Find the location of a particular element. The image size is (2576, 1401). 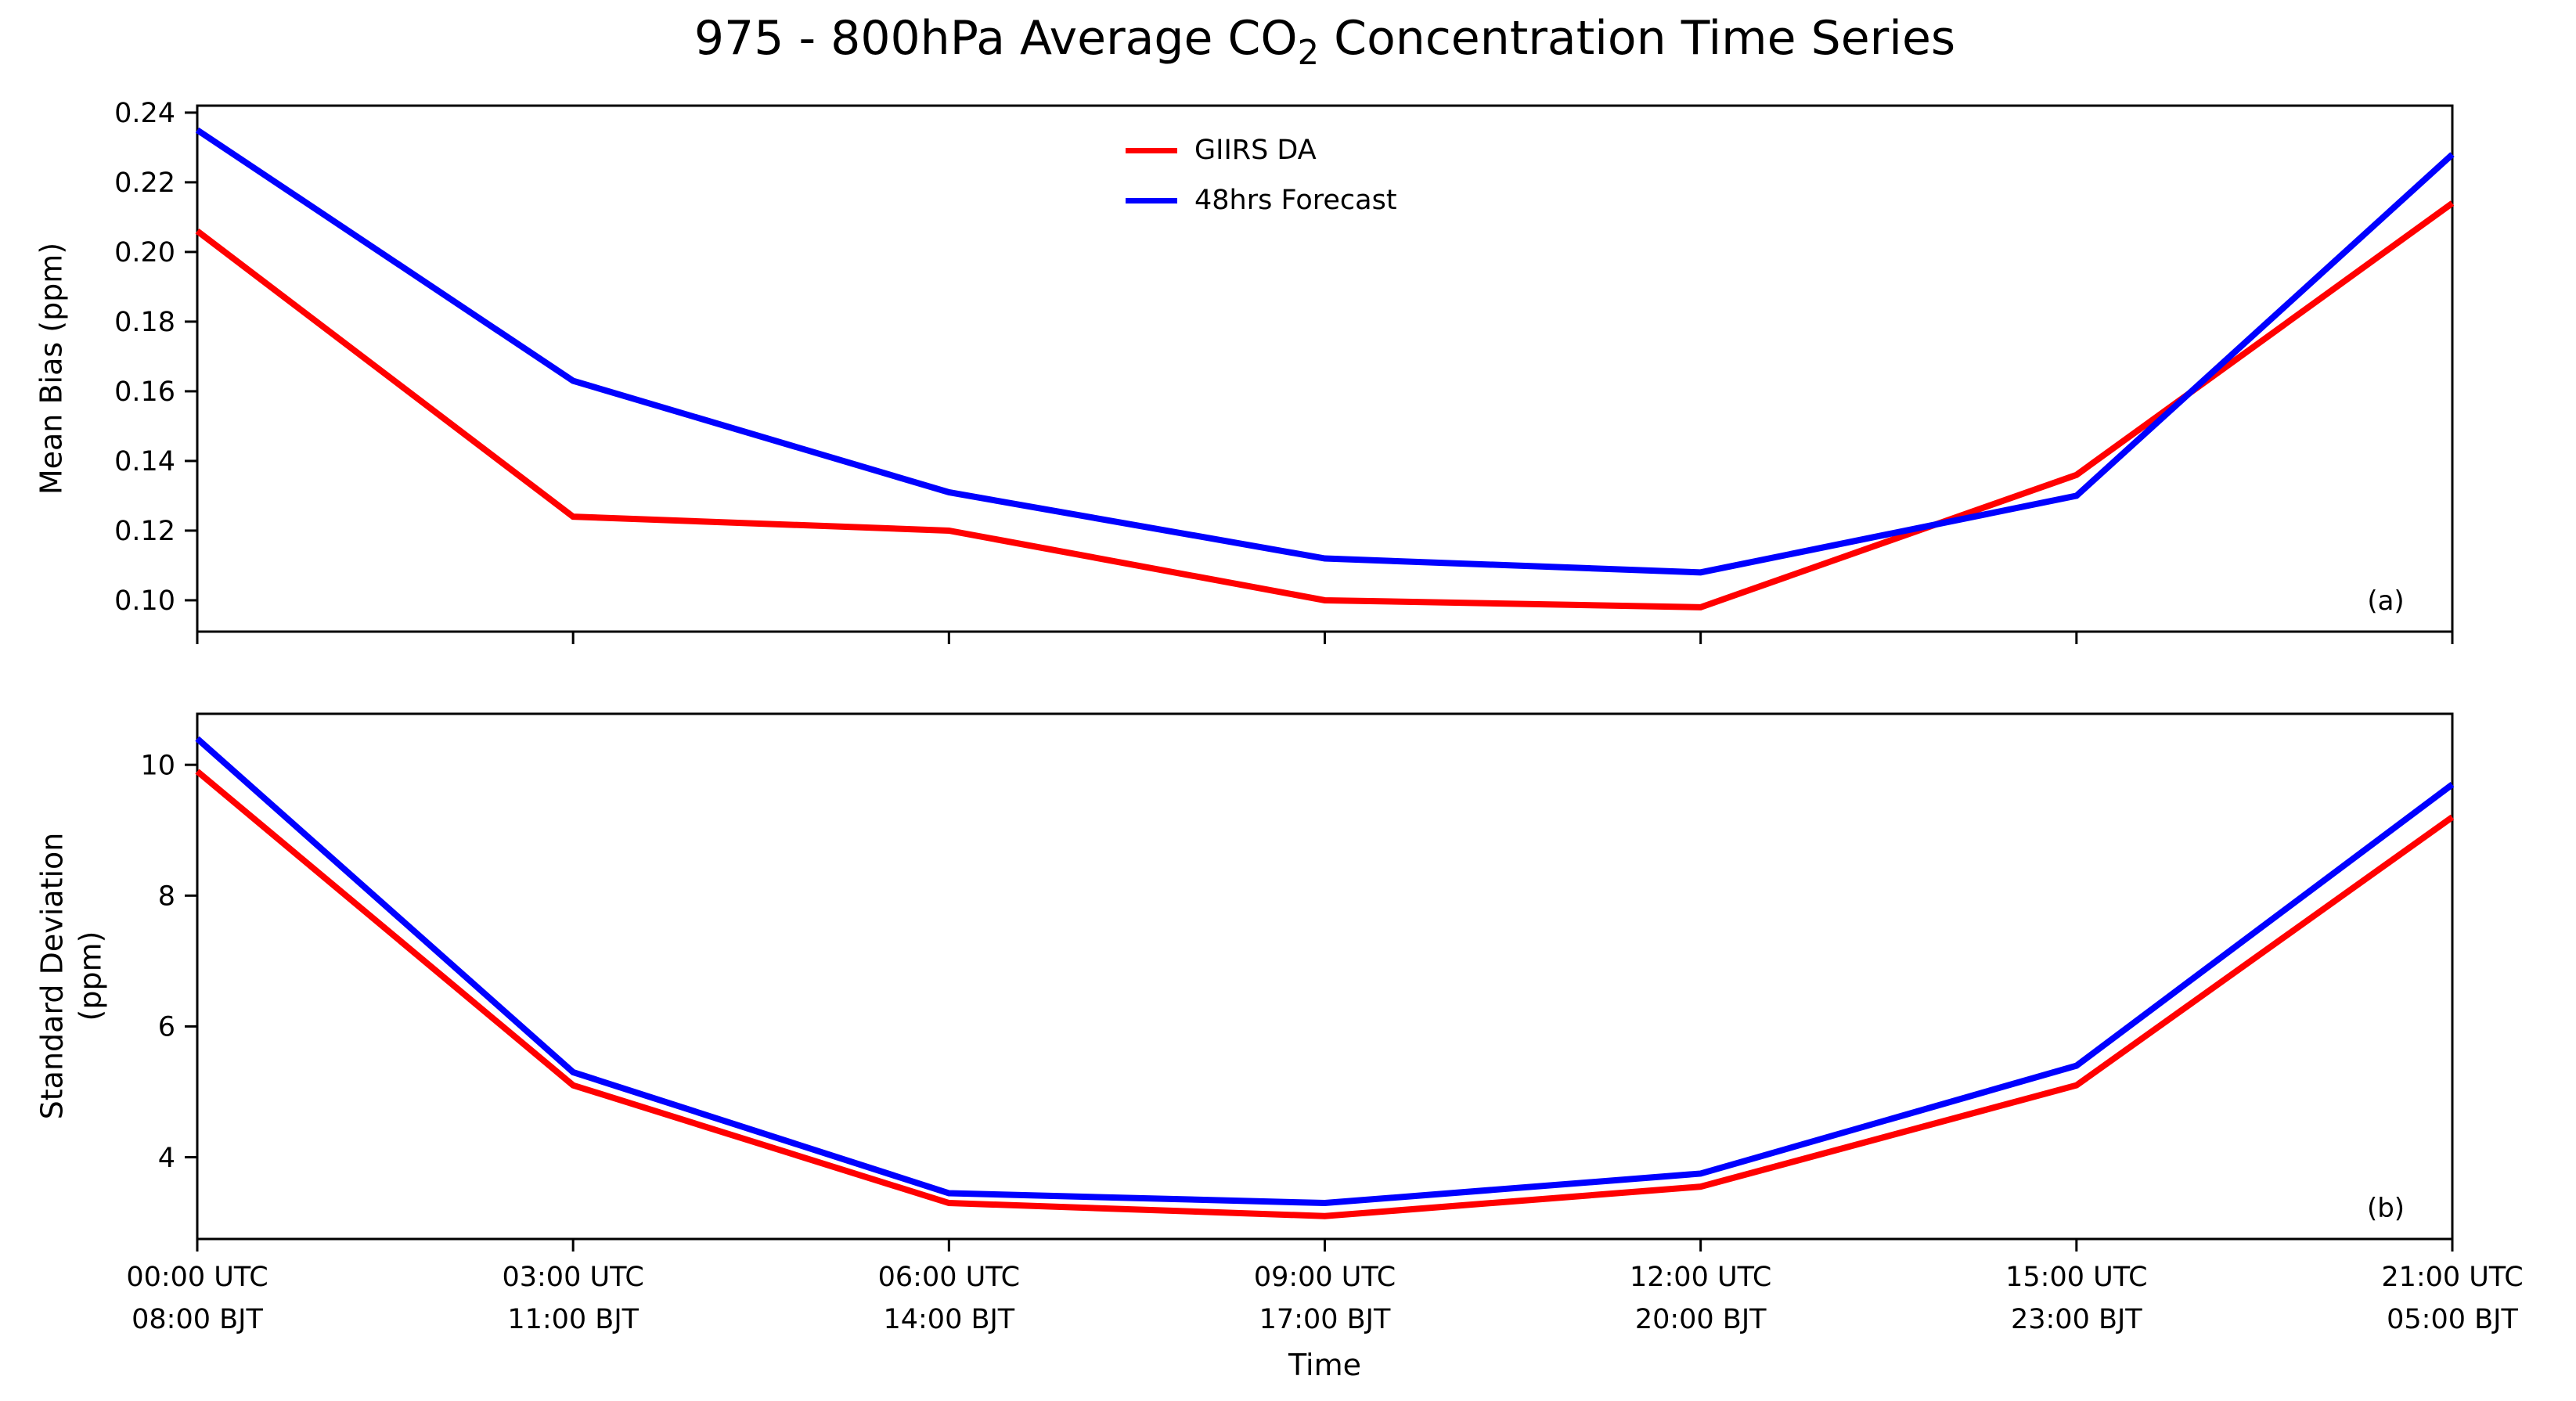

x-axis-label-time: Time is located at coordinates (1324, 1365).